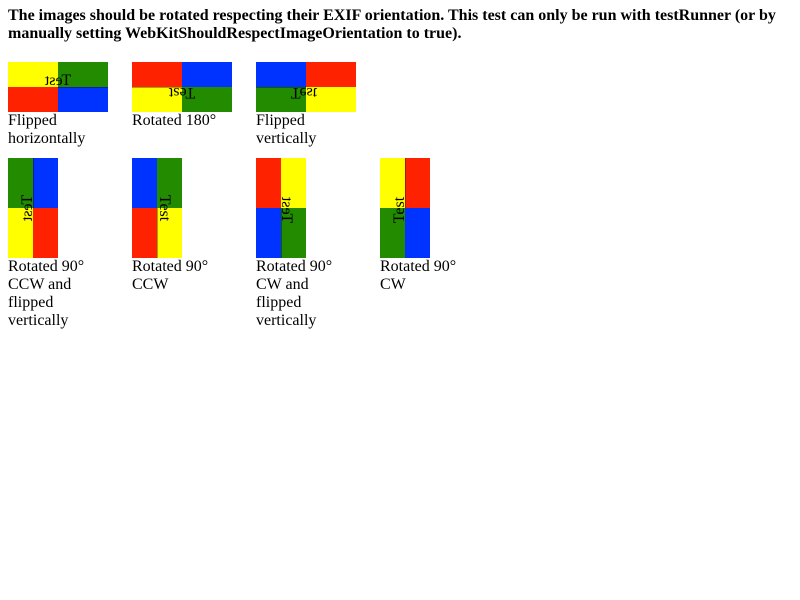  What do you see at coordinates (286, 129) in the screenshot?
I see `image-caption: Flipped vertically` at bounding box center [286, 129].